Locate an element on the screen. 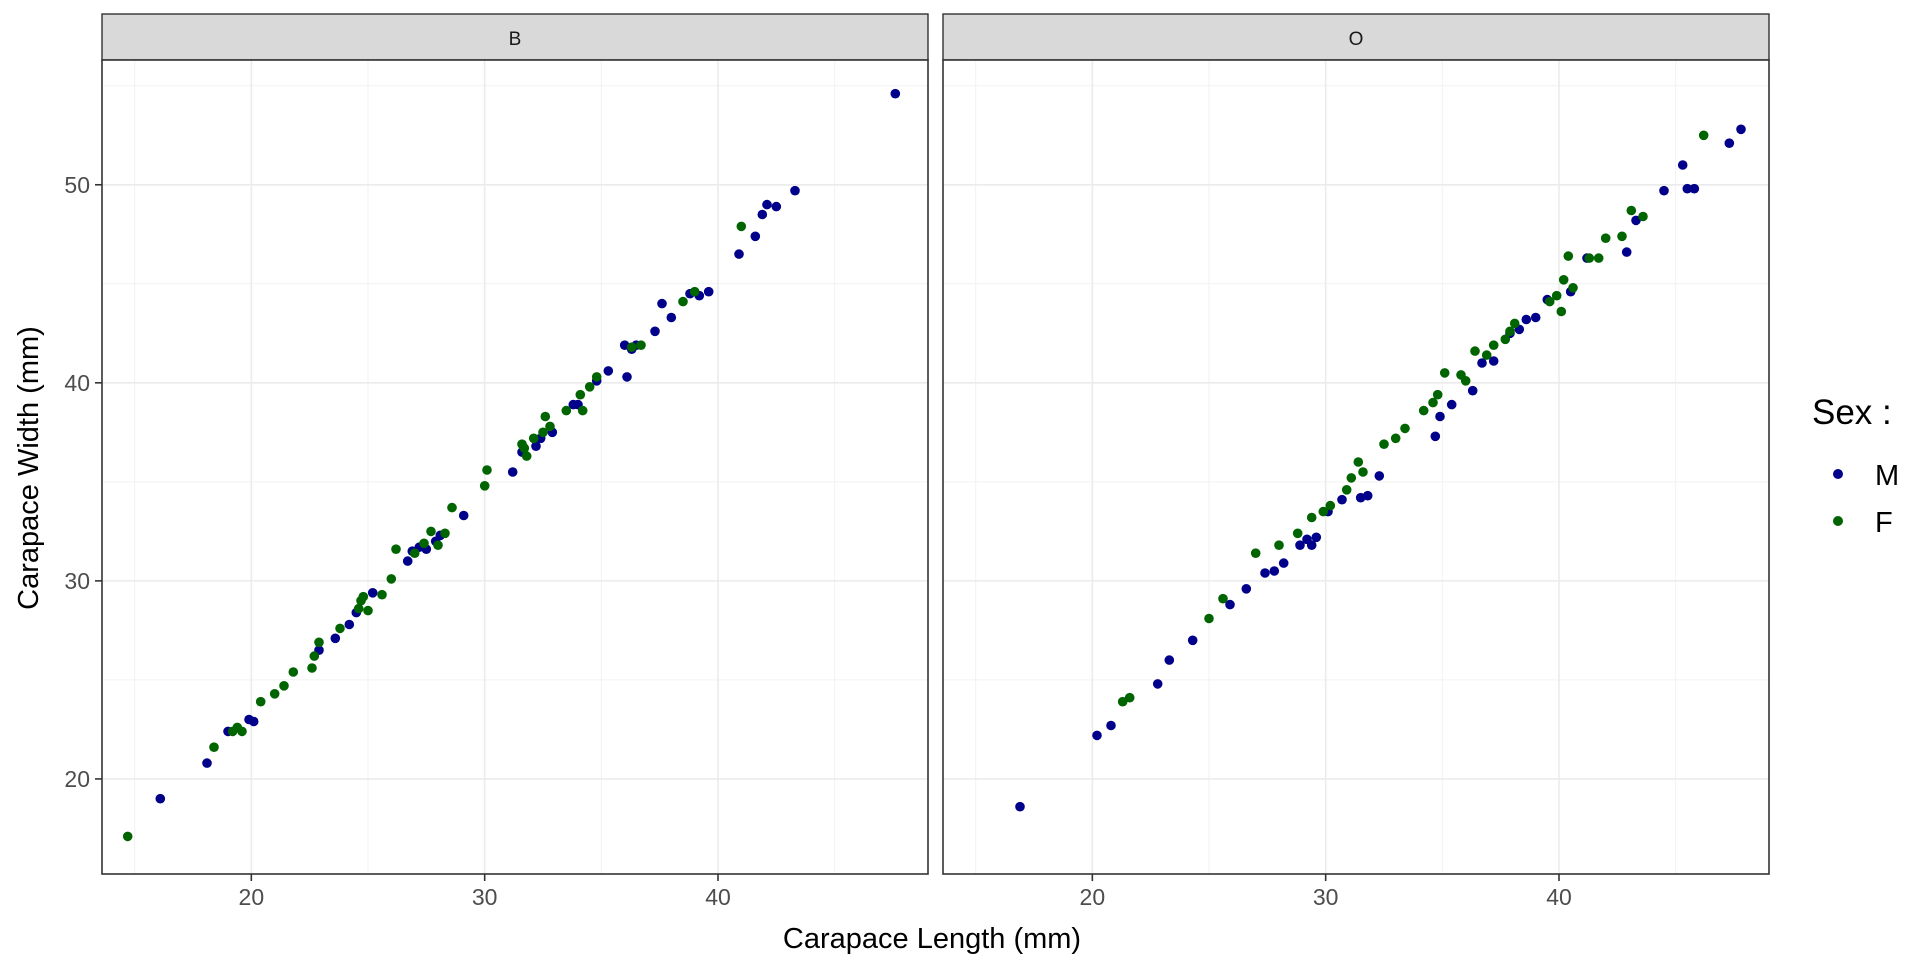  y-tick-label: 20 is located at coordinates (77, 779).